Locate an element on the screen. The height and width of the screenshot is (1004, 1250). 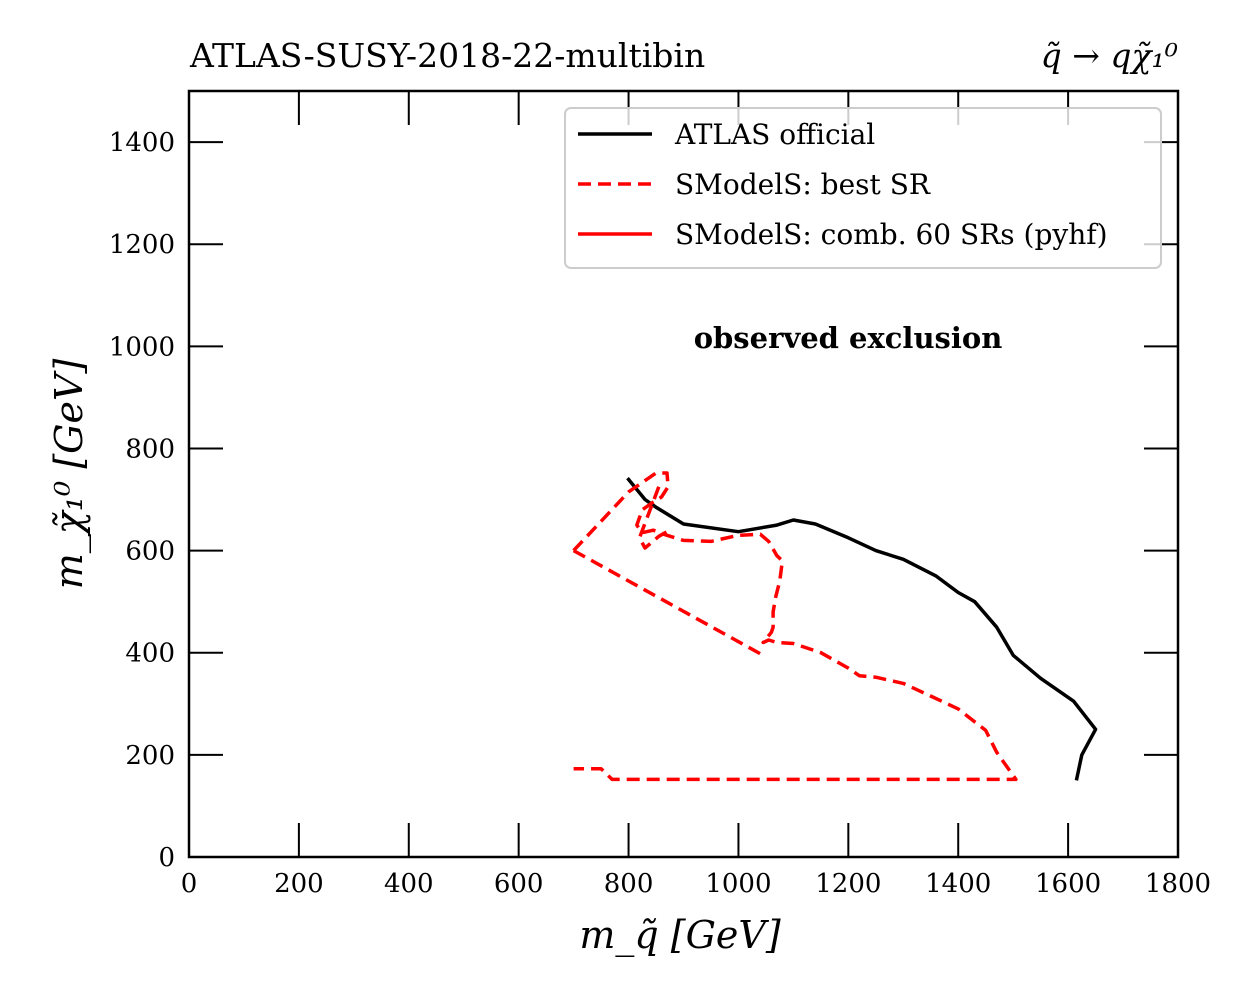
y-tick-label: 0 is located at coordinates (166, 858).